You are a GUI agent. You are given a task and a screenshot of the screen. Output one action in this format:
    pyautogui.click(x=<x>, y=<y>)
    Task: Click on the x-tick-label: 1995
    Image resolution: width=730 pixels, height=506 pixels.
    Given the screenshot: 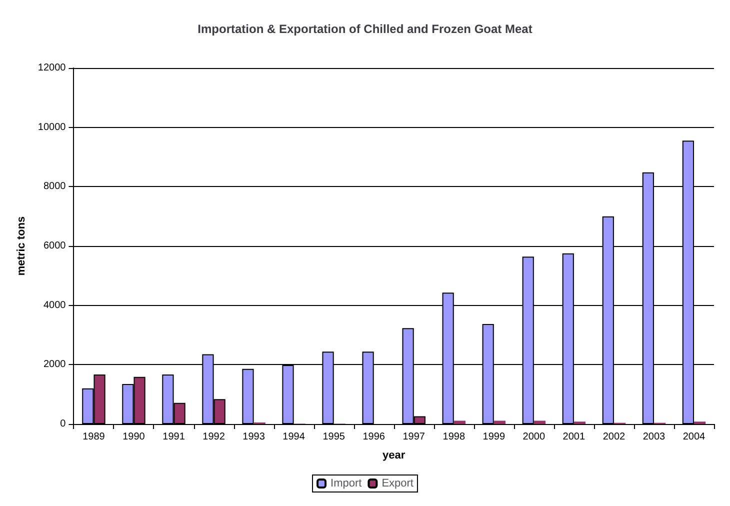 What is the action you would take?
    pyautogui.click(x=334, y=437)
    